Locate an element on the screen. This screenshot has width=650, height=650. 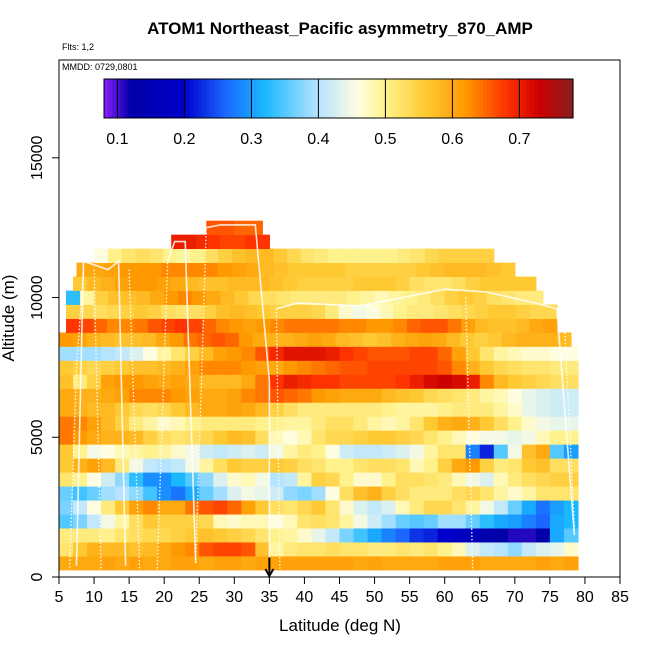
x-tick-label: 75 is located at coordinates (550, 597).